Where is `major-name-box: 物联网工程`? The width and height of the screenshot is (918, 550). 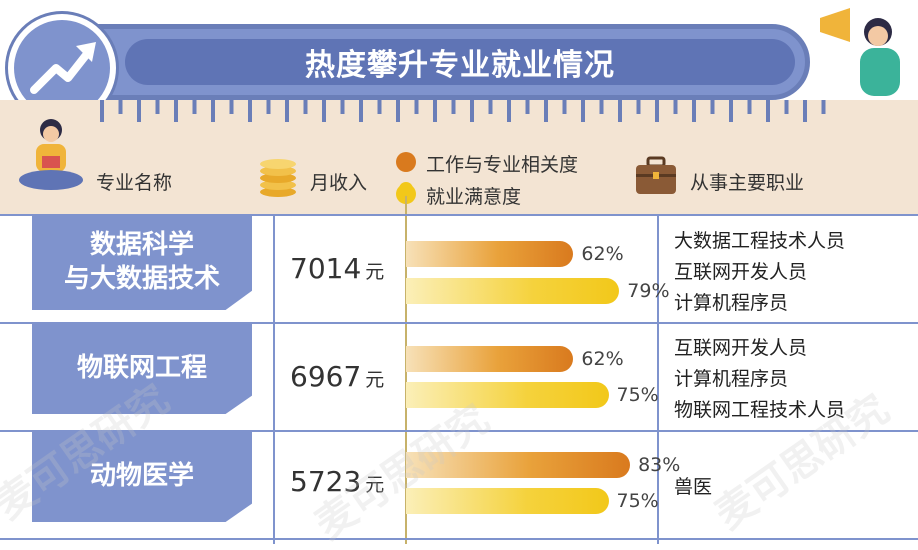 major-name-box: 物联网工程 is located at coordinates (142, 368).